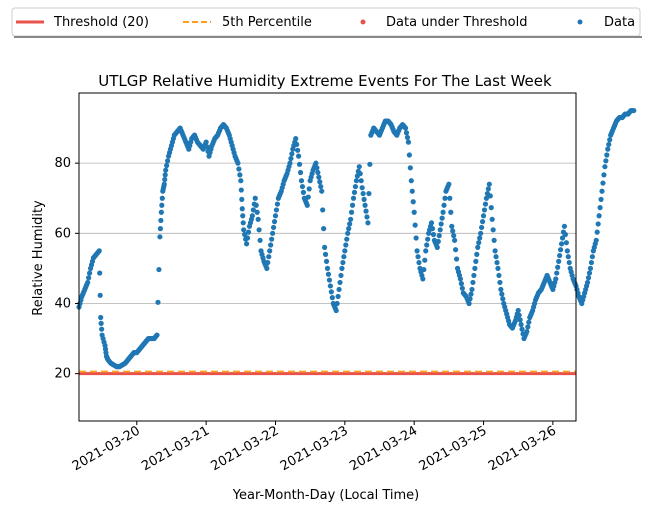 This screenshot has width=653, height=512. Describe the element at coordinates (522, 448) in the screenshot. I see `x-tick-label: 2021-03-26` at that location.